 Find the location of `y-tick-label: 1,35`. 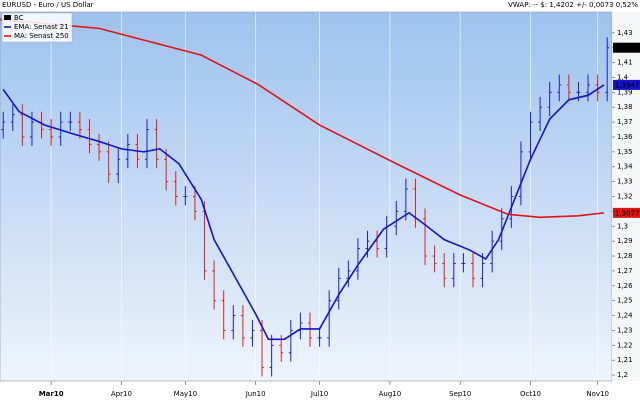

y-tick-label: 1,35 is located at coordinates (625, 152).